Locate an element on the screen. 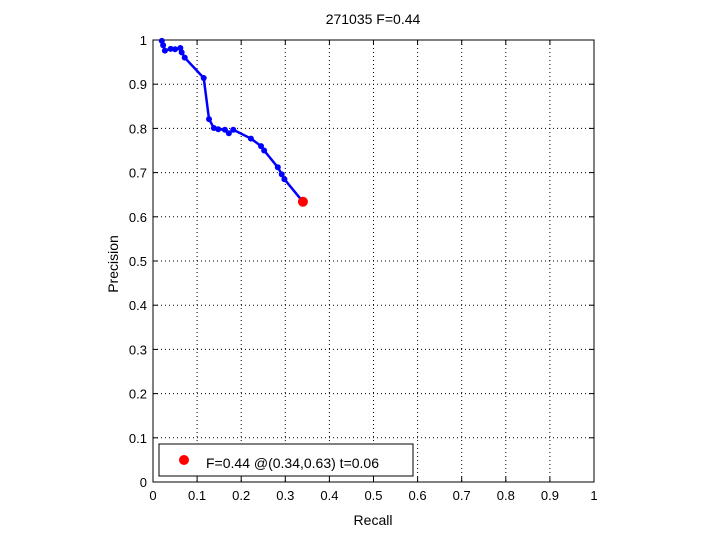 The width and height of the screenshot is (720, 545). pr-curve-line is located at coordinates (232, 121).